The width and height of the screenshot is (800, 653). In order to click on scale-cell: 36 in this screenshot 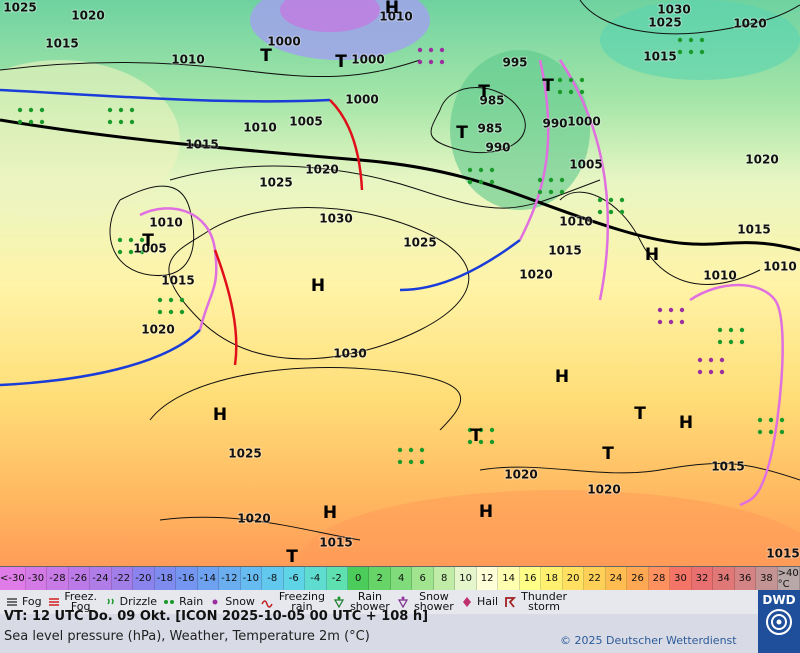, I will do `click(745, 578)`.